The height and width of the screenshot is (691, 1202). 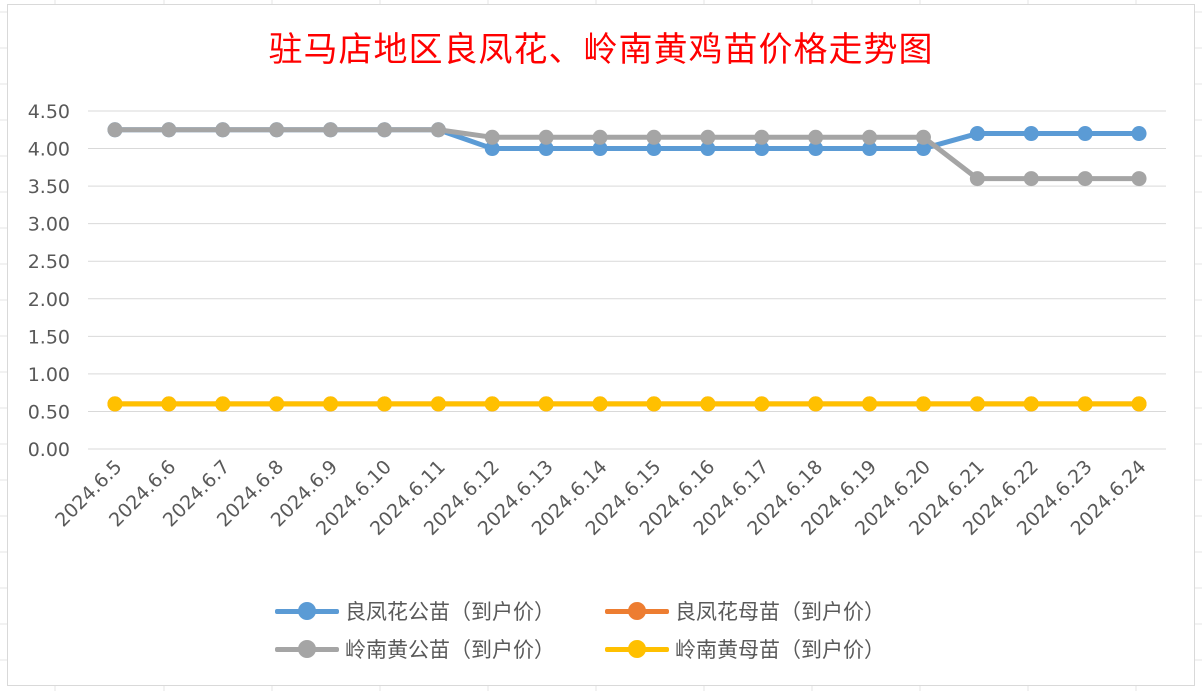 I want to click on legend-item-series-0: 良凤花公苗（到户价）, so click(x=440, y=611).